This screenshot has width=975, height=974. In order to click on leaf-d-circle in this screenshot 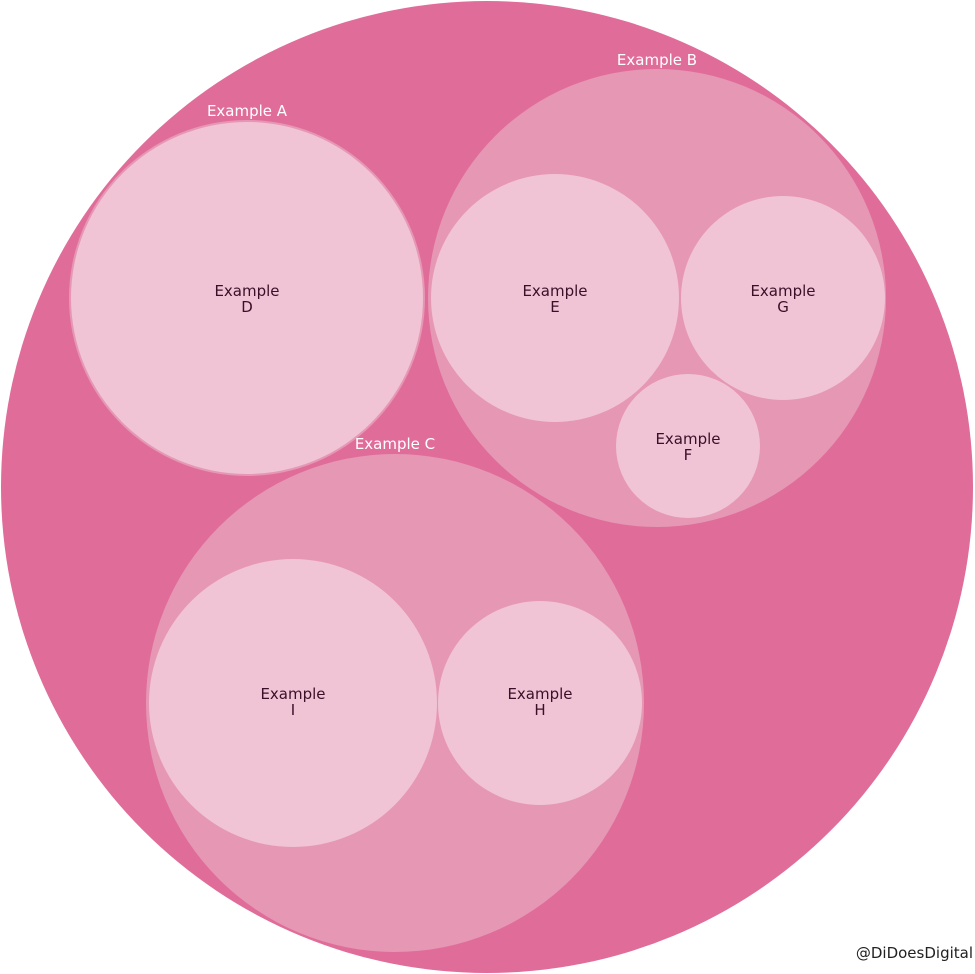, I will do `click(247, 298)`.